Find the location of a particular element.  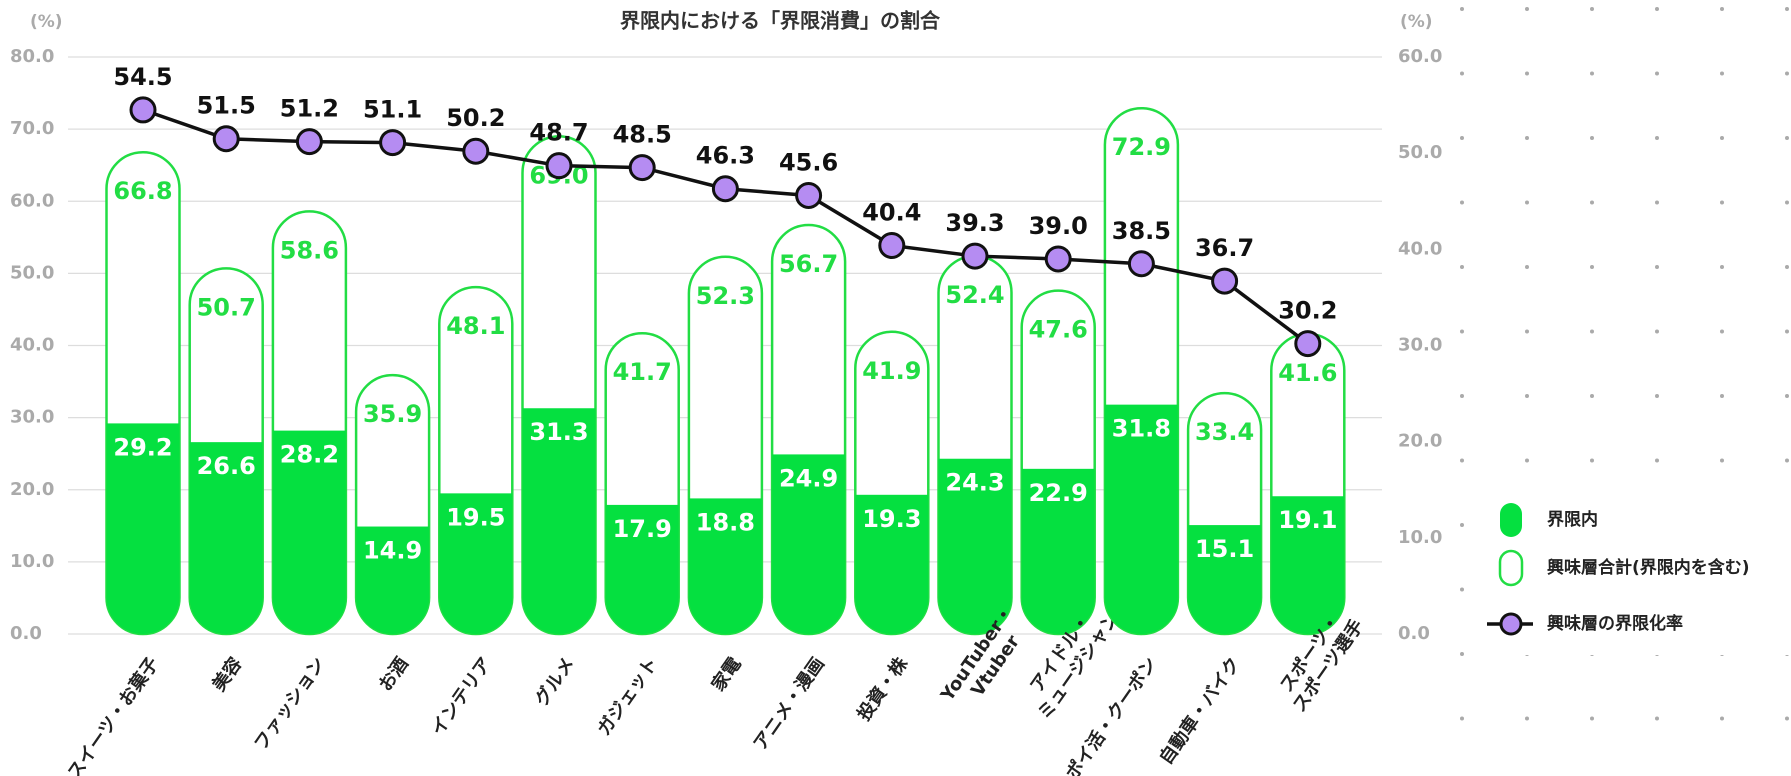

line-label: 48.7 is located at coordinates (558, 133).